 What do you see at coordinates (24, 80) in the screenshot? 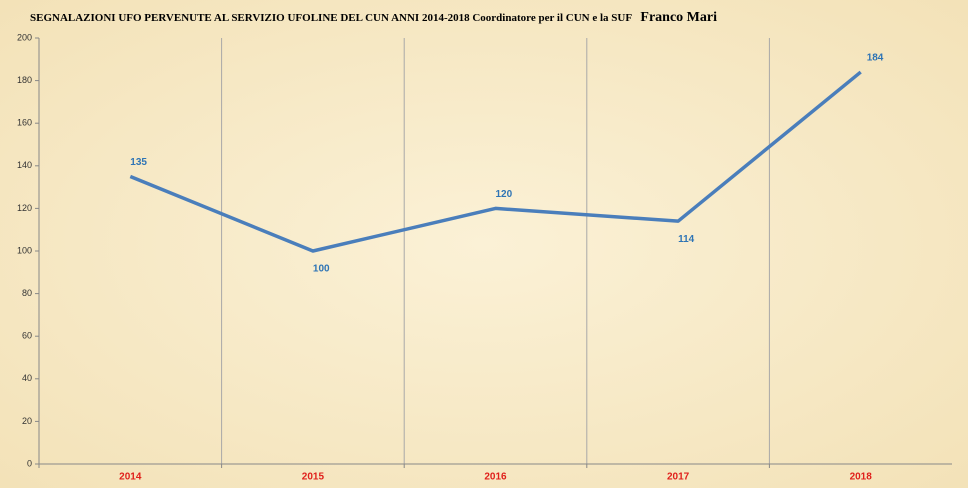
I see `y-tick-label: 180` at bounding box center [24, 80].